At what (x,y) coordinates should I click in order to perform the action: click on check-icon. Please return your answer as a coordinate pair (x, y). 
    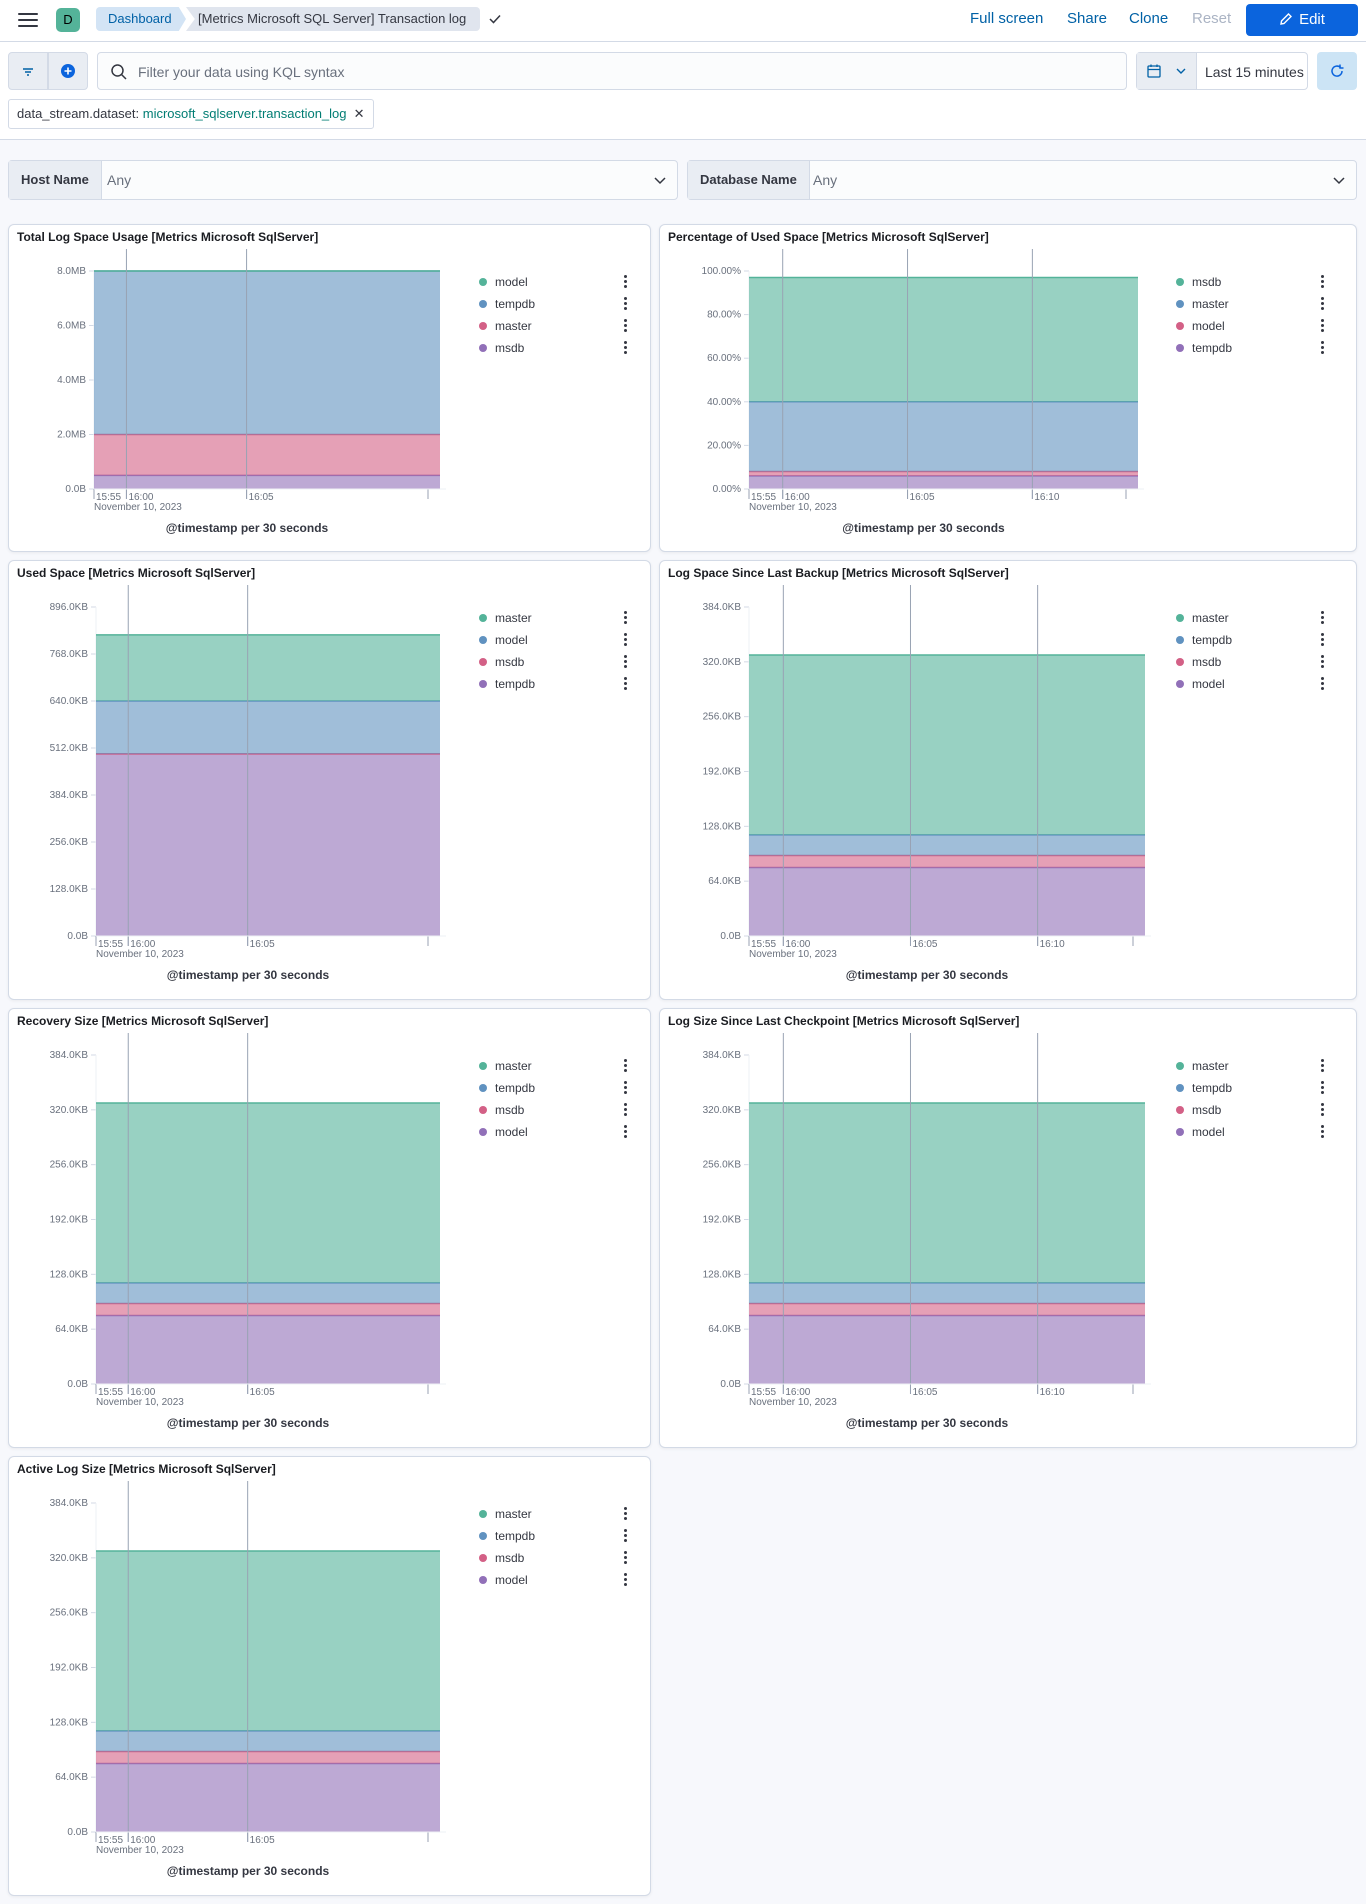
    Looking at the image, I should click on (495, 19).